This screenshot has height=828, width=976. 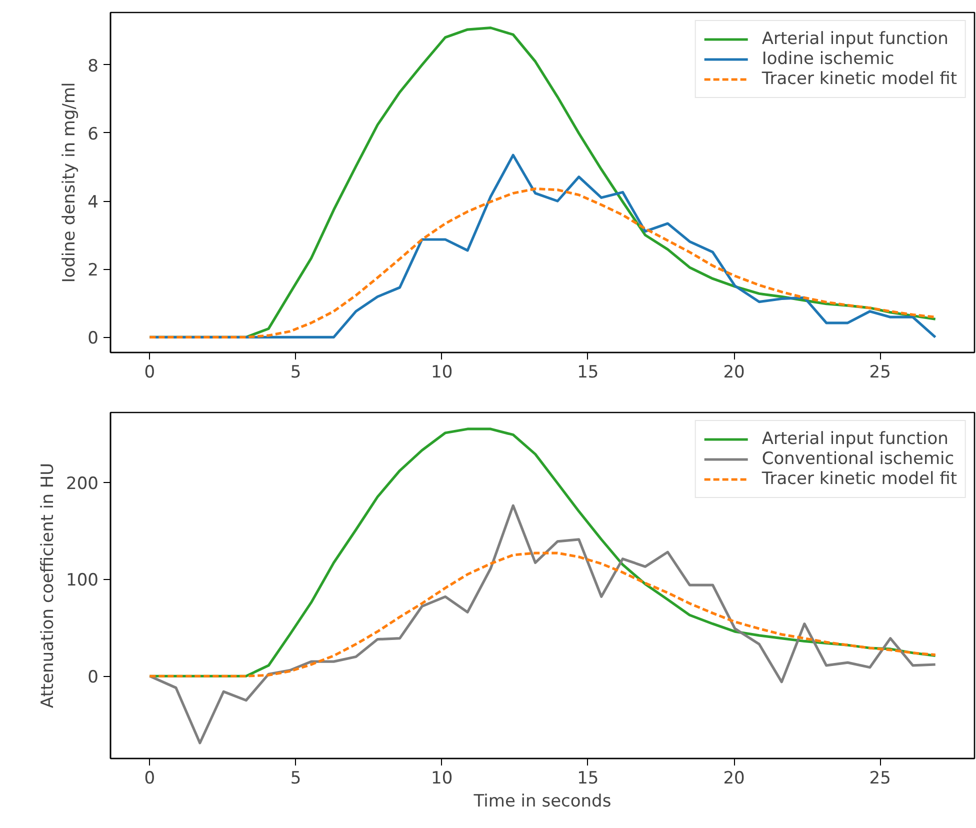 I want to click on y-tick-label: 2, so click(x=93, y=270).